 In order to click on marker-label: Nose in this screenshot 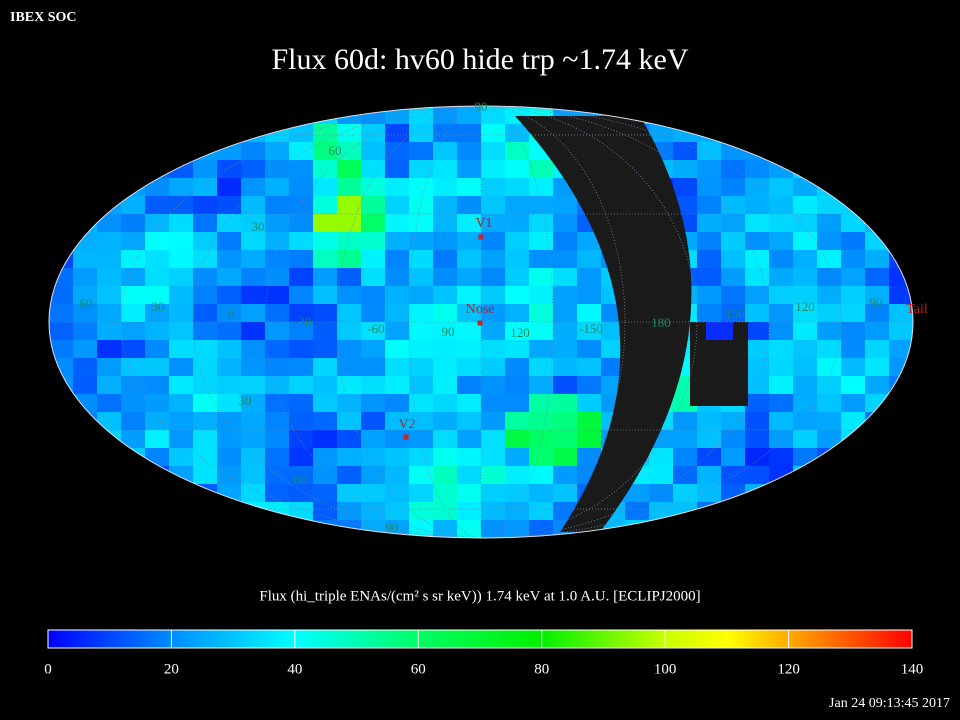, I will do `click(480, 309)`.